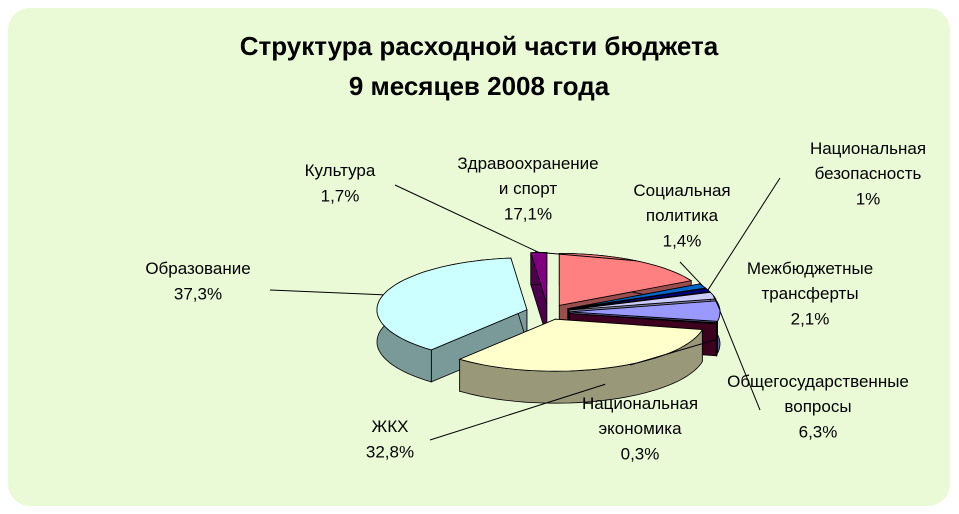  I want to click on data-label: 1,7%, so click(340, 195).